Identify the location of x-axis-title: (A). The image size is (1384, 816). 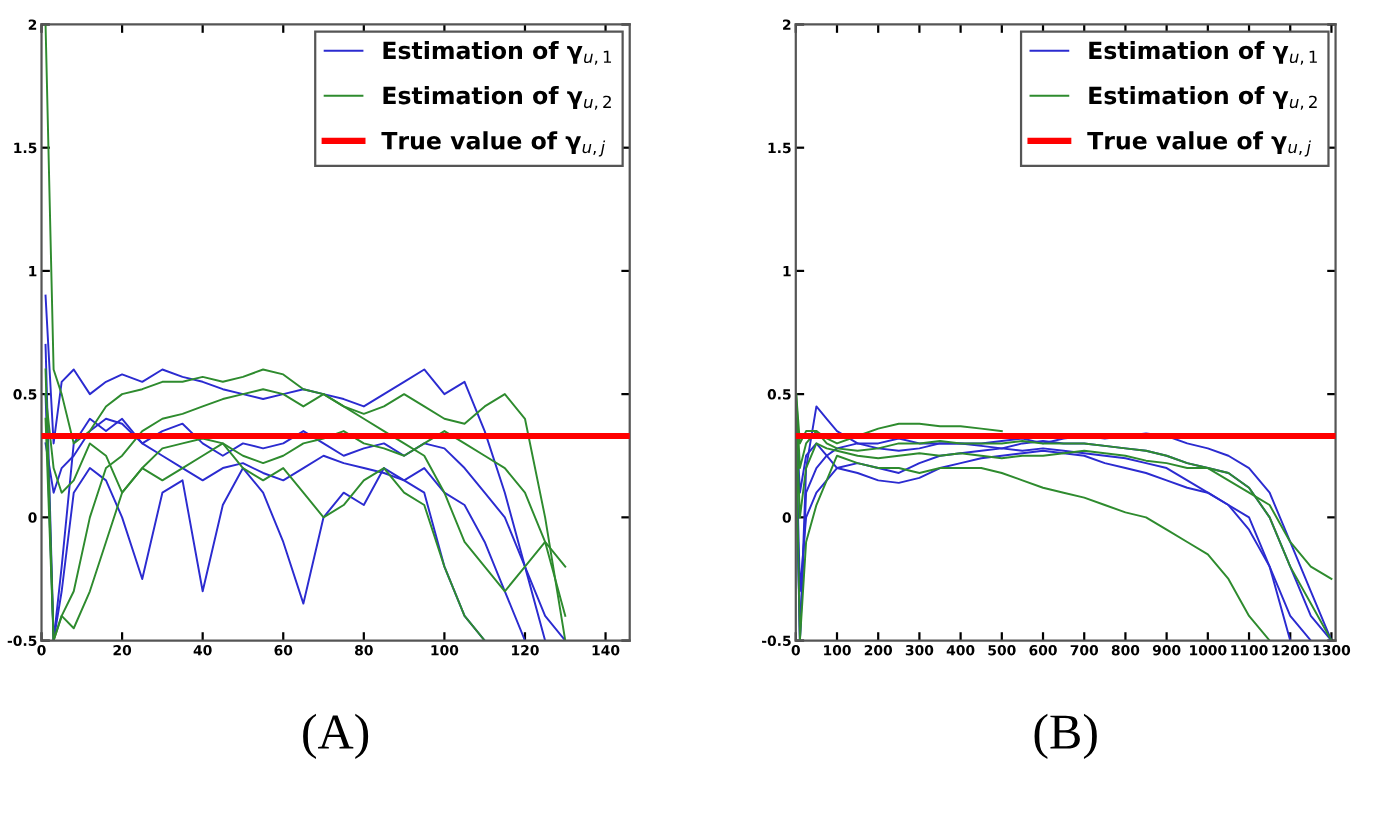
(336, 736).